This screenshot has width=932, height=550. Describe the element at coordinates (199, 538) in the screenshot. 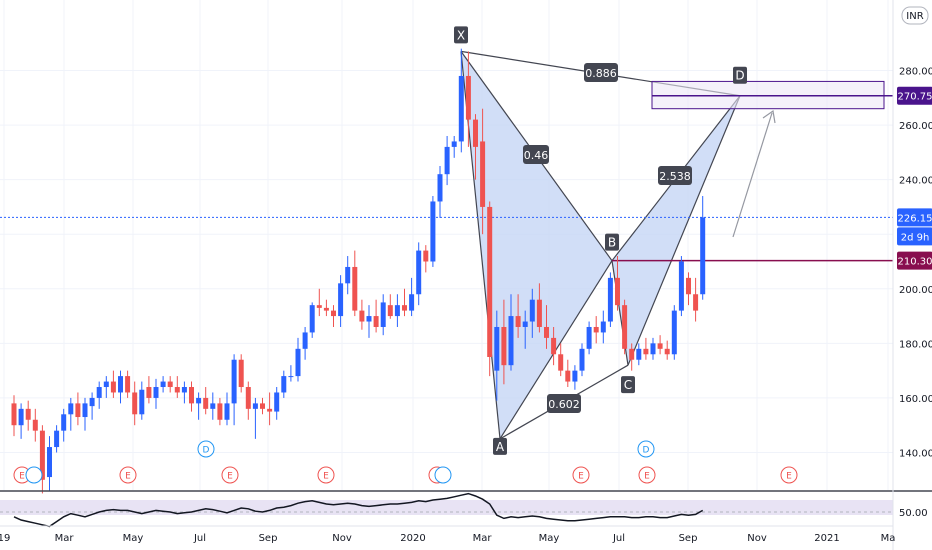

I see `time-tick-label: Jul` at that location.